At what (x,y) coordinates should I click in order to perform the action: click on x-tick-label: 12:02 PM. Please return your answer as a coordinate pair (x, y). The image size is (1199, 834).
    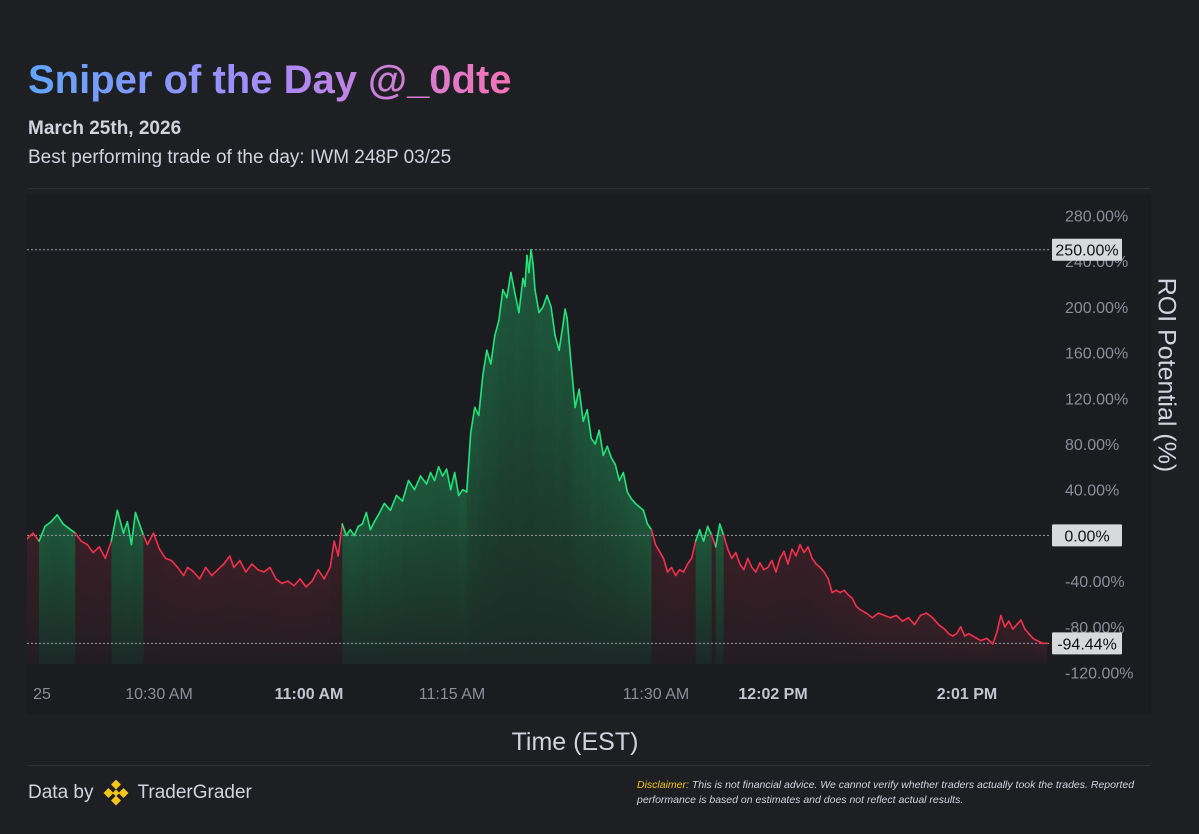
    Looking at the image, I should click on (772, 694).